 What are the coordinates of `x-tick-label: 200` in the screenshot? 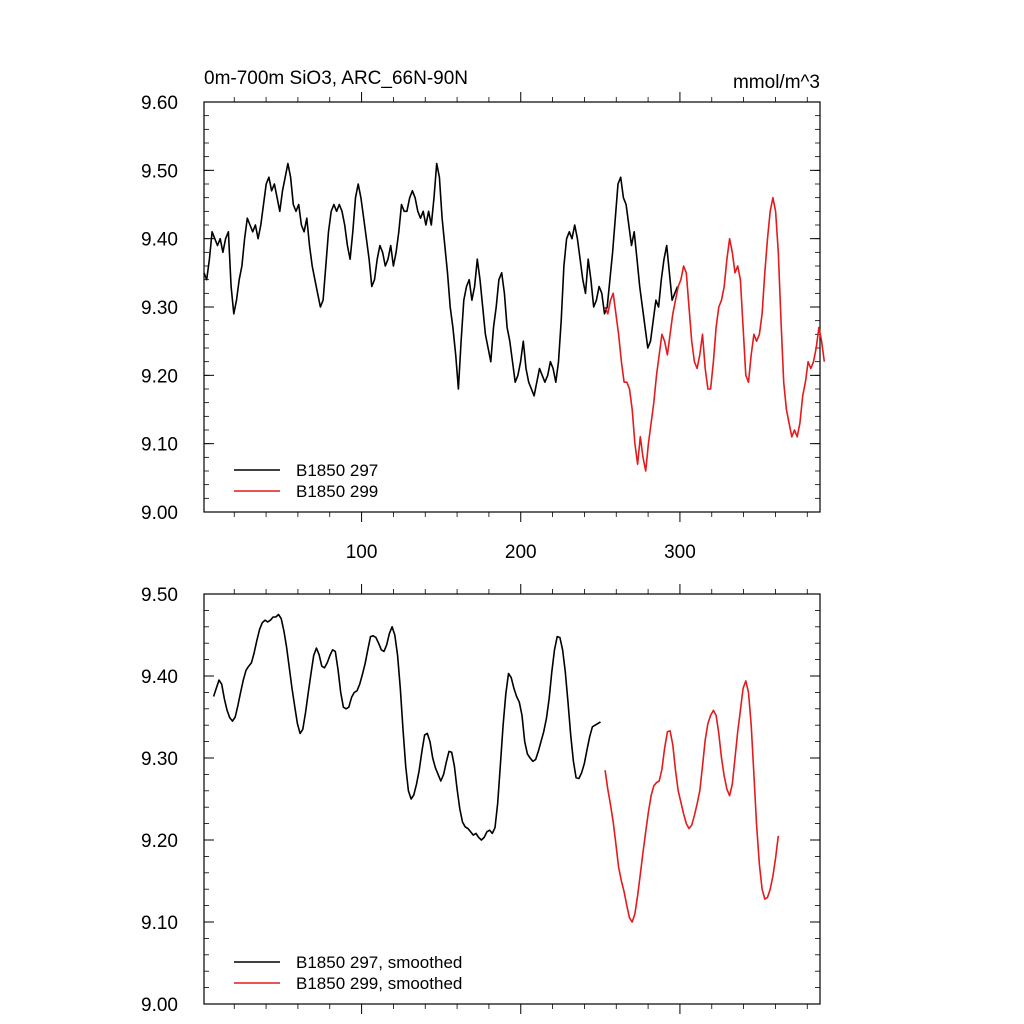 It's located at (521, 552).